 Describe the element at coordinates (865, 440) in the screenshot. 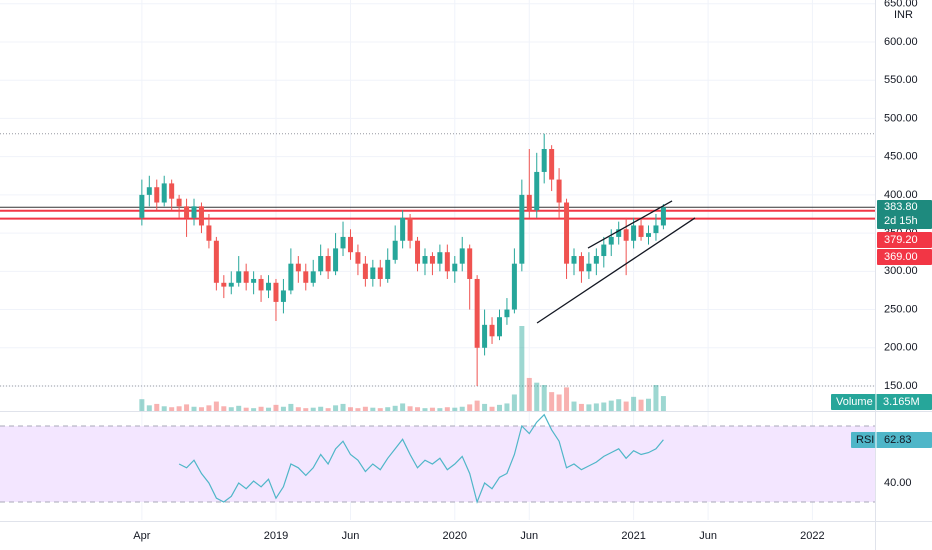

I see `rsi-name: RSI` at that location.